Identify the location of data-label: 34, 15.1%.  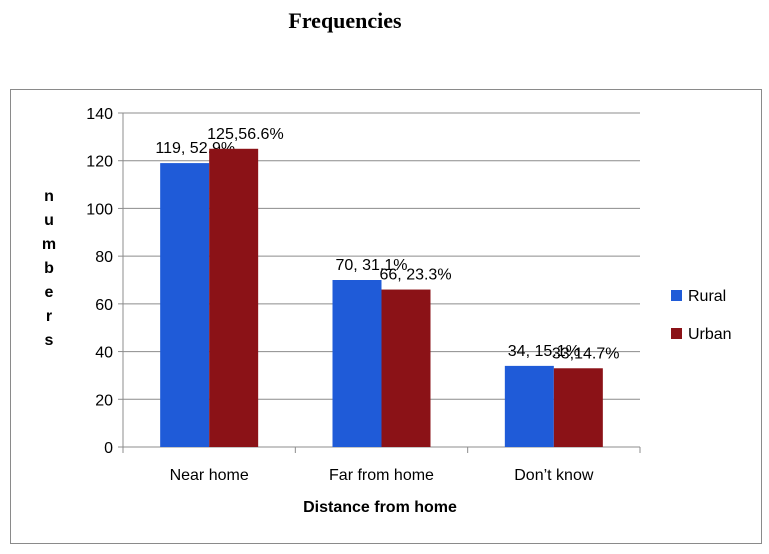
(544, 351).